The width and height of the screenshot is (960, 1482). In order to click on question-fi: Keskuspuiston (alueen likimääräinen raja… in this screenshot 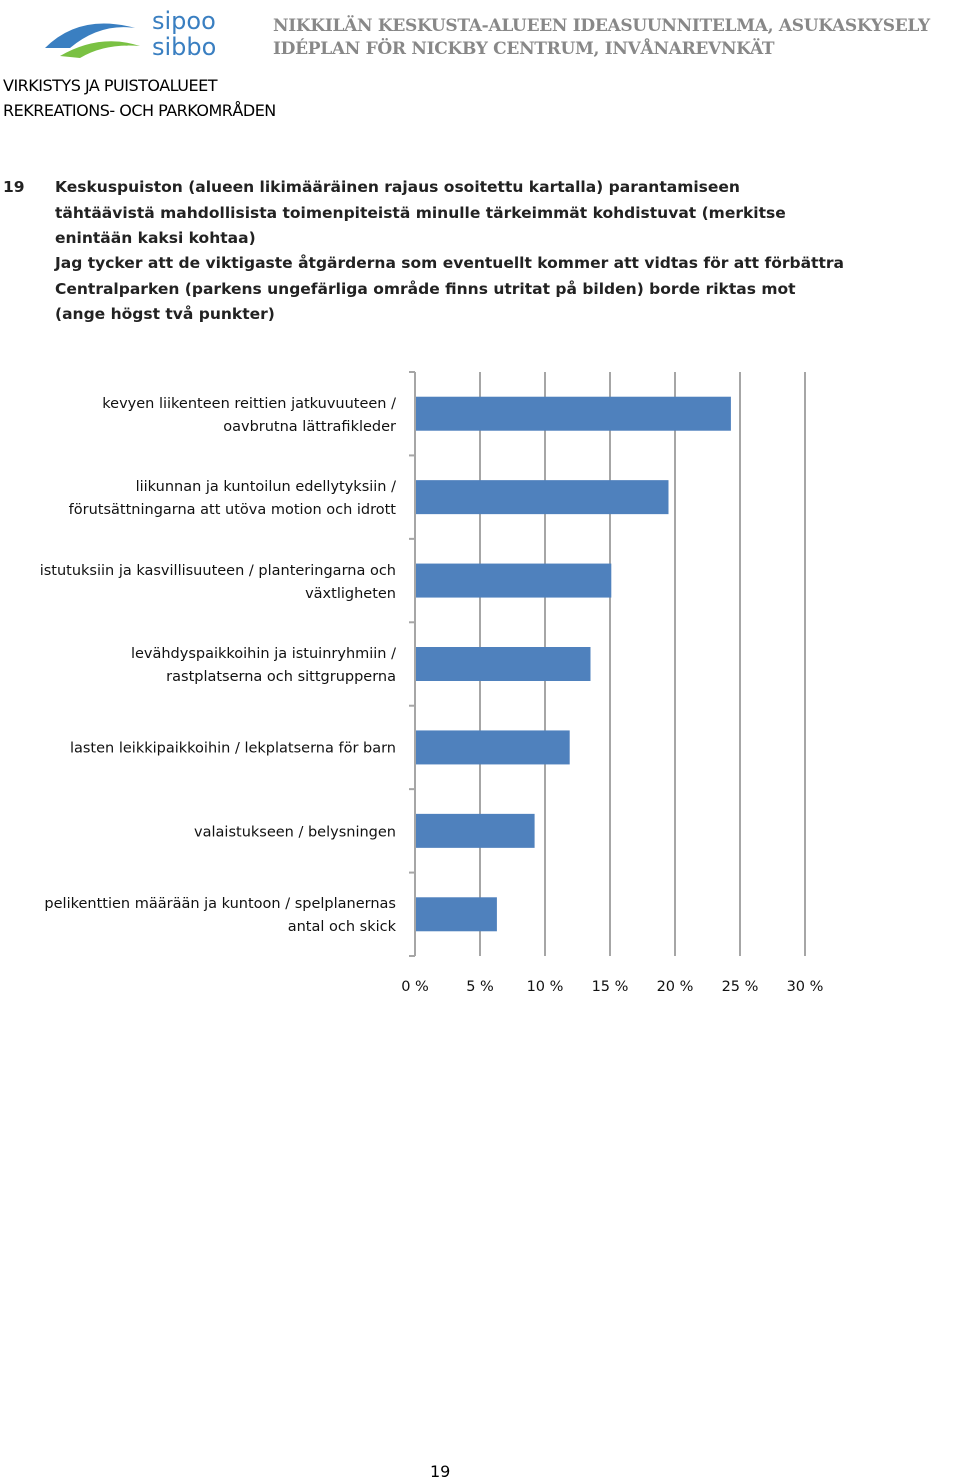, I will do `click(420, 212)`.